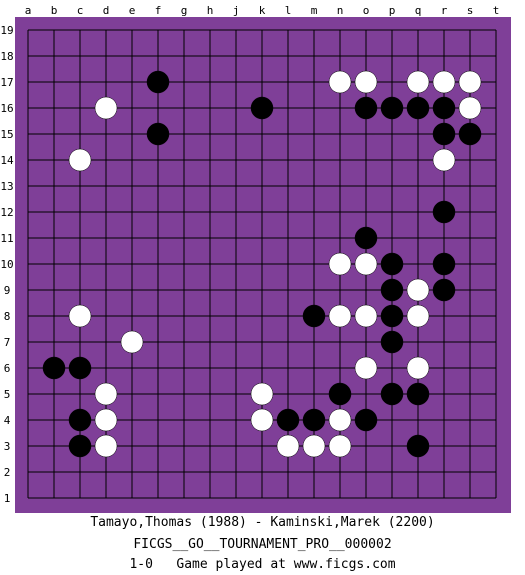 The image size is (525, 575). I want to click on column-label: r, so click(444, 10).